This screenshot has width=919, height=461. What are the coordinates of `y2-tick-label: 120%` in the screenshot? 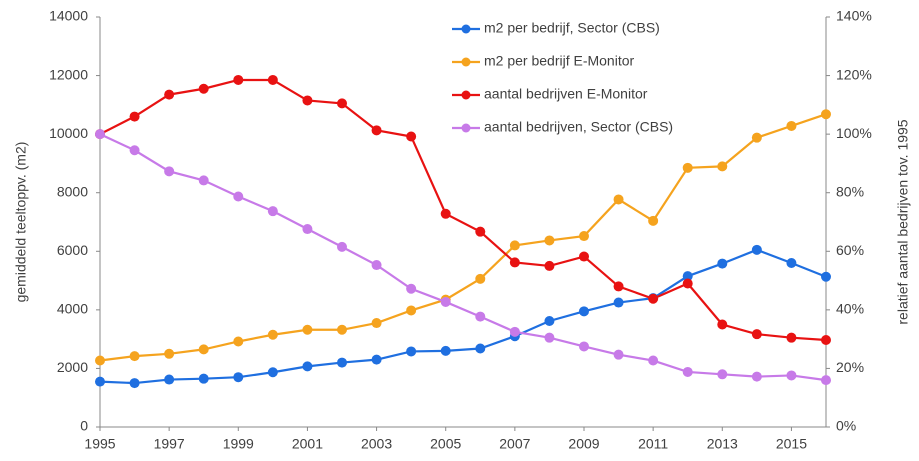 It's located at (854, 74).